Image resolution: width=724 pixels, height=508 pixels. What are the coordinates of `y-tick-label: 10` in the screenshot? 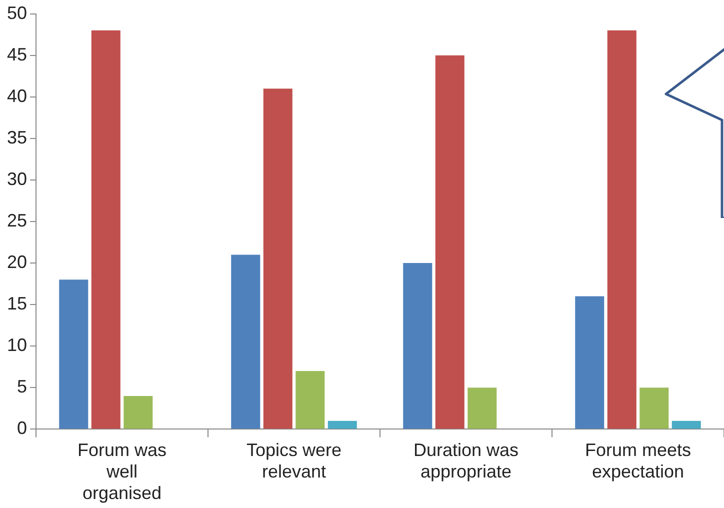 It's located at (17, 345).